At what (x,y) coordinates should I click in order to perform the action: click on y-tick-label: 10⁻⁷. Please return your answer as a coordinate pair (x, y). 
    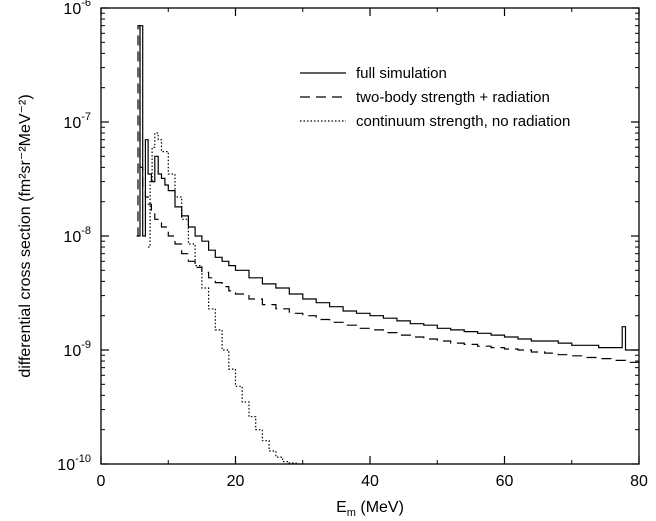
    Looking at the image, I should click on (77, 121).